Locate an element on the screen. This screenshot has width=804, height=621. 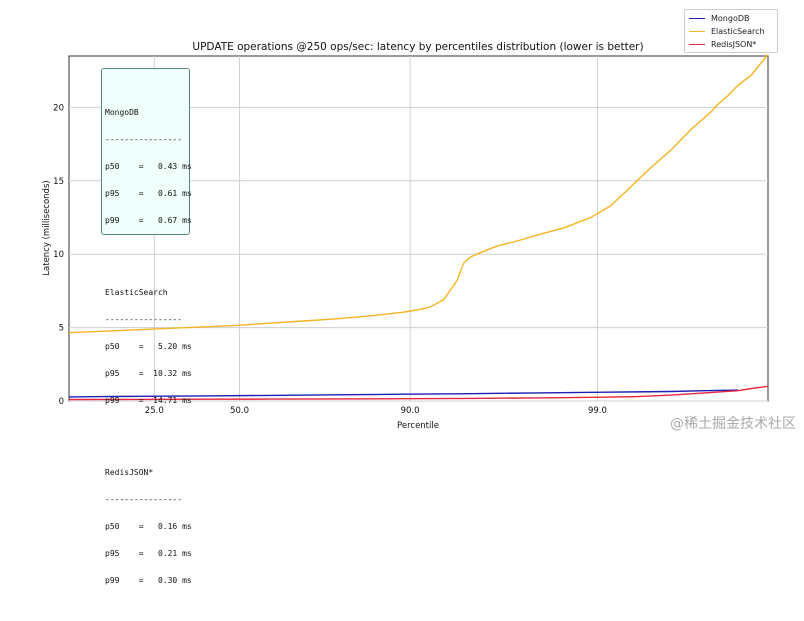
stats-row: p99 = 14.71 ms is located at coordinates (148, 400).